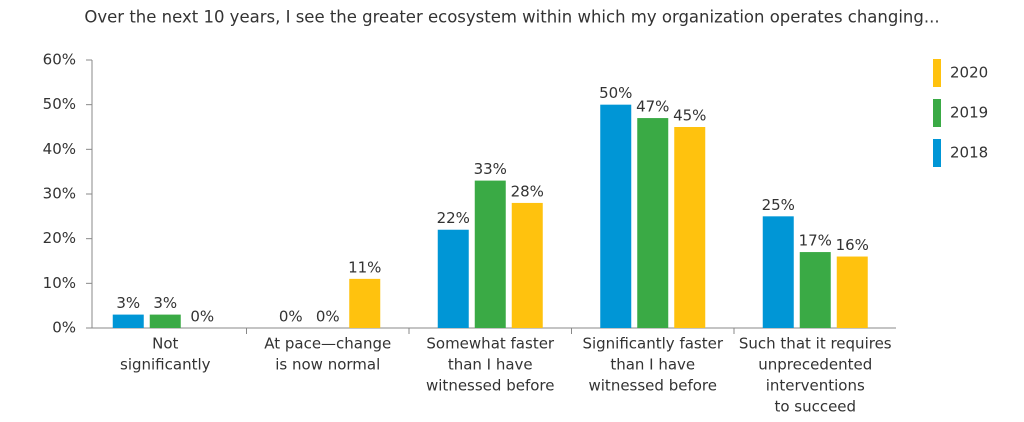  I want to click on y-tick-label: 0%, so click(64, 328).